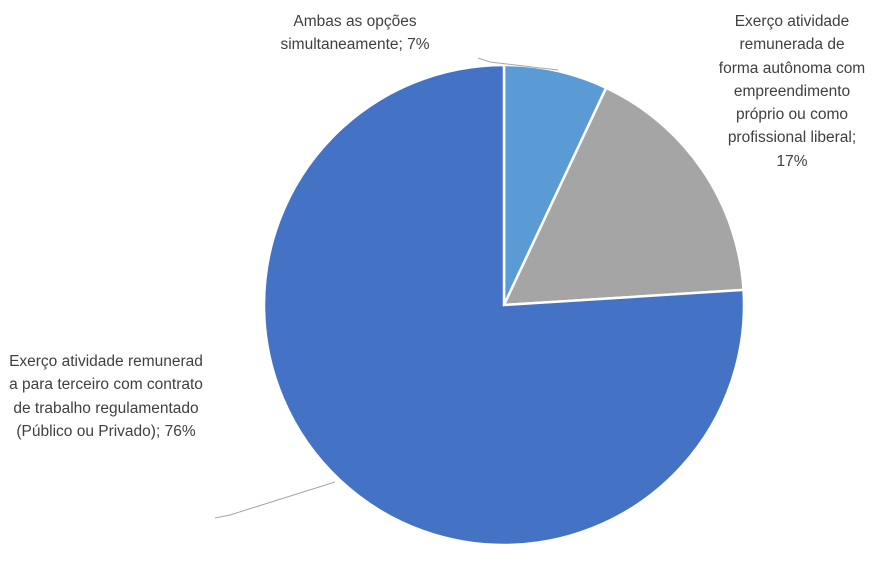 This screenshot has width=880, height=576. I want to click on value-label: 7%, so click(418, 45).